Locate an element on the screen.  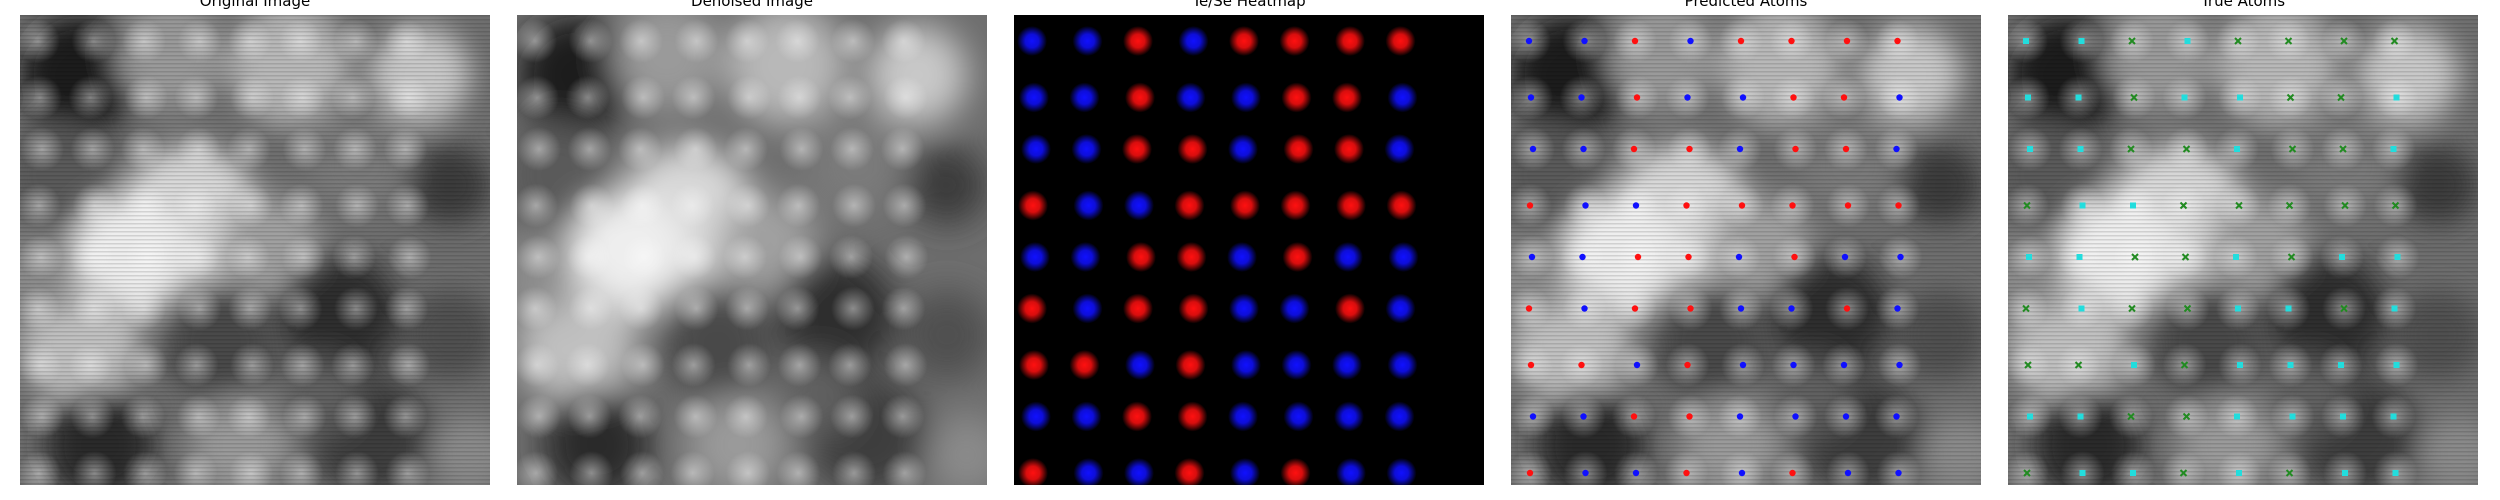
panel-title-true: True Atoms is located at coordinates (2243, 5).